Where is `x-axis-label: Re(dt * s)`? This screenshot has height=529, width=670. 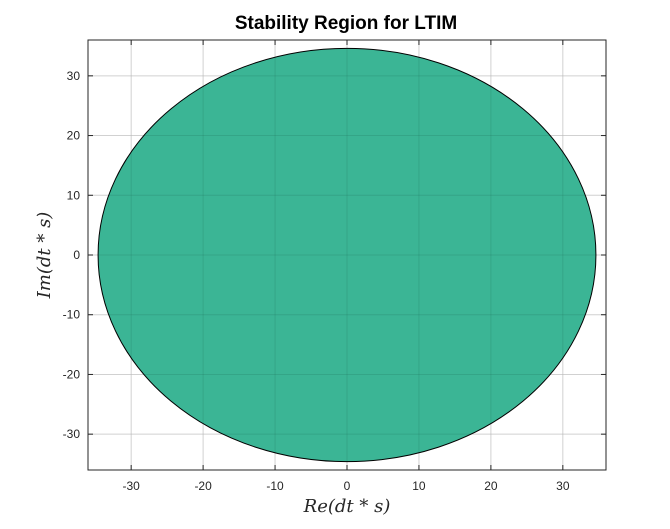
x-axis-label: Re(dt * s) is located at coordinates (347, 506).